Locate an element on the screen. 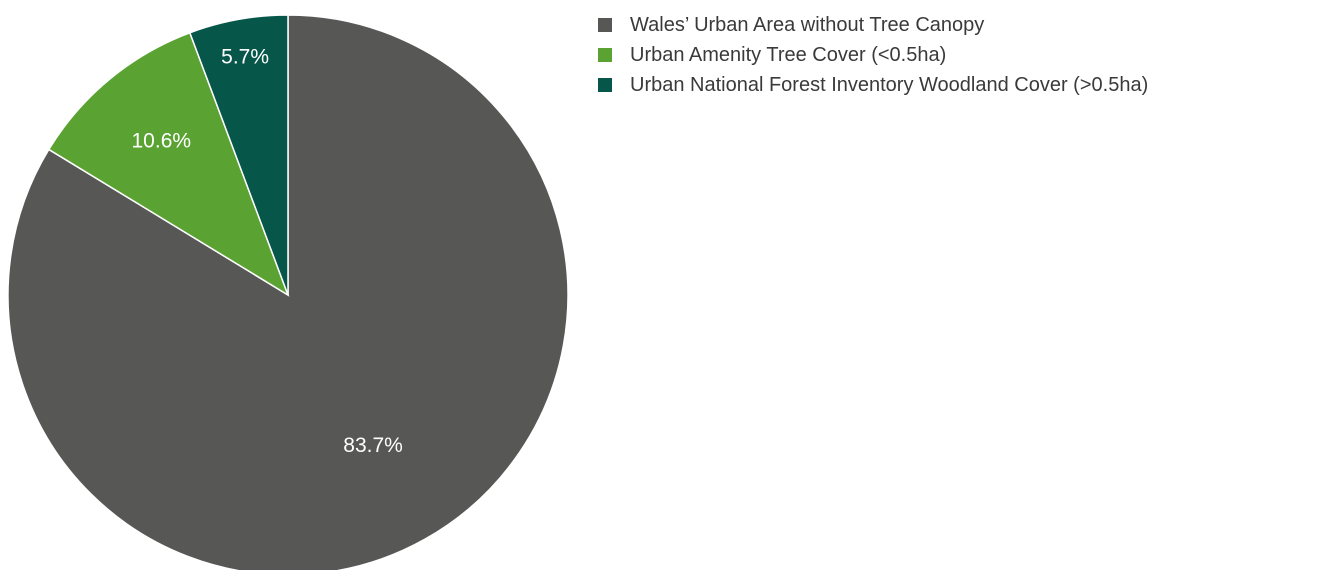  pie-slice-nfi-woodland-cover is located at coordinates (238, 155).